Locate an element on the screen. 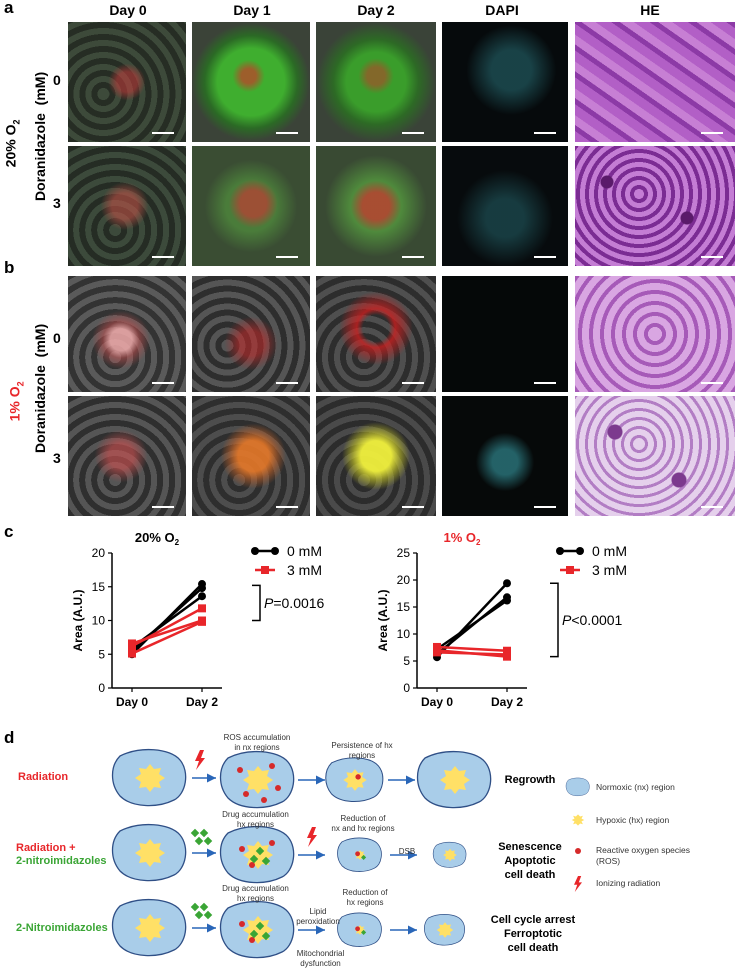 This screenshot has height=973, width=735. image-b-3-day2 is located at coordinates (376, 456).